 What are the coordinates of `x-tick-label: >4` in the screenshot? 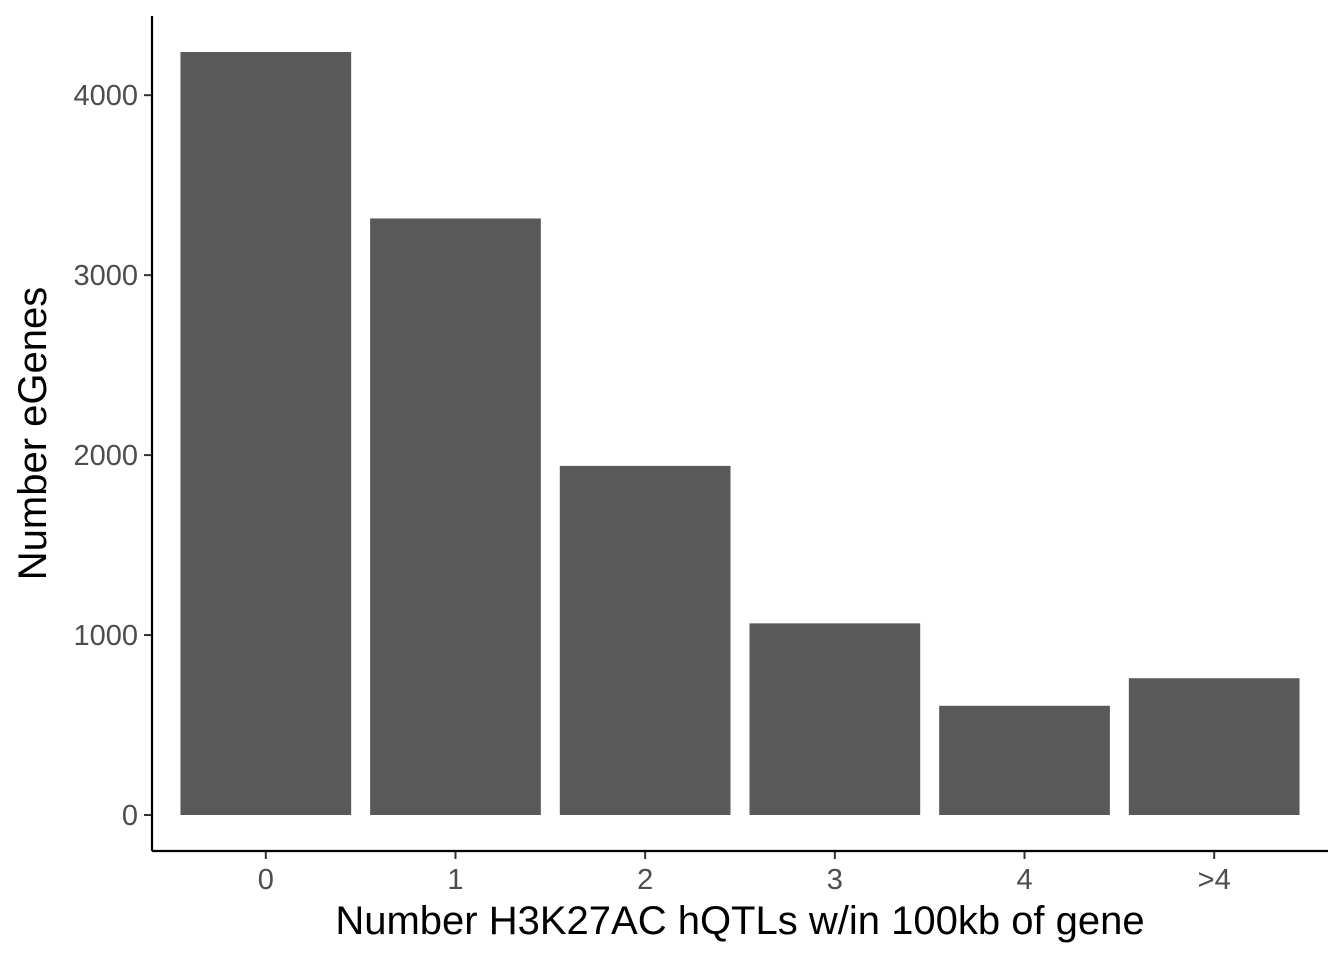 It's located at (1214, 880).